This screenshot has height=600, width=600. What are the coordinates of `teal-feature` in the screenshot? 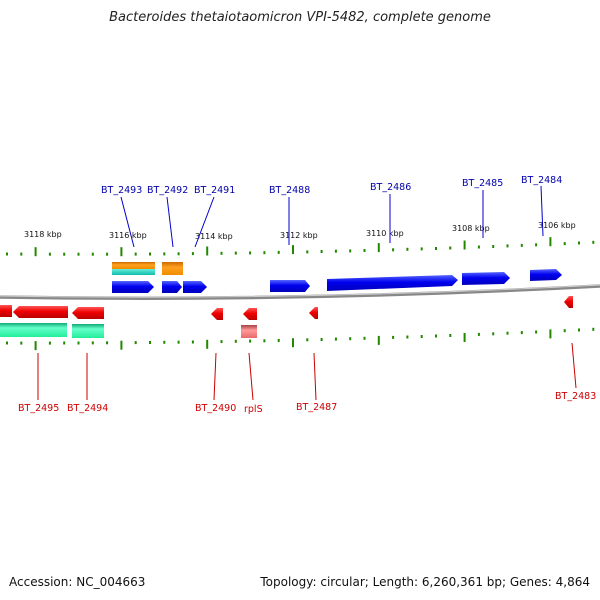 It's located at (133, 272).